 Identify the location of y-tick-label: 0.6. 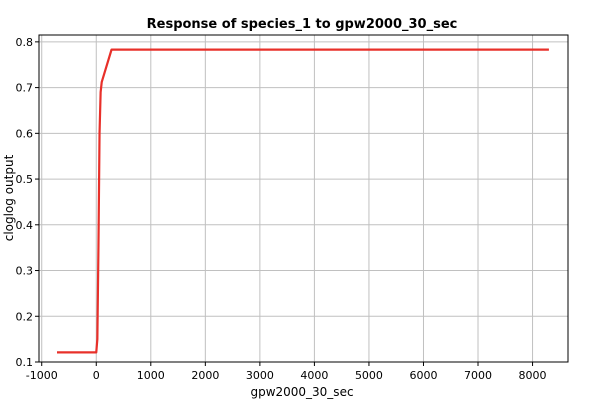
(25, 133).